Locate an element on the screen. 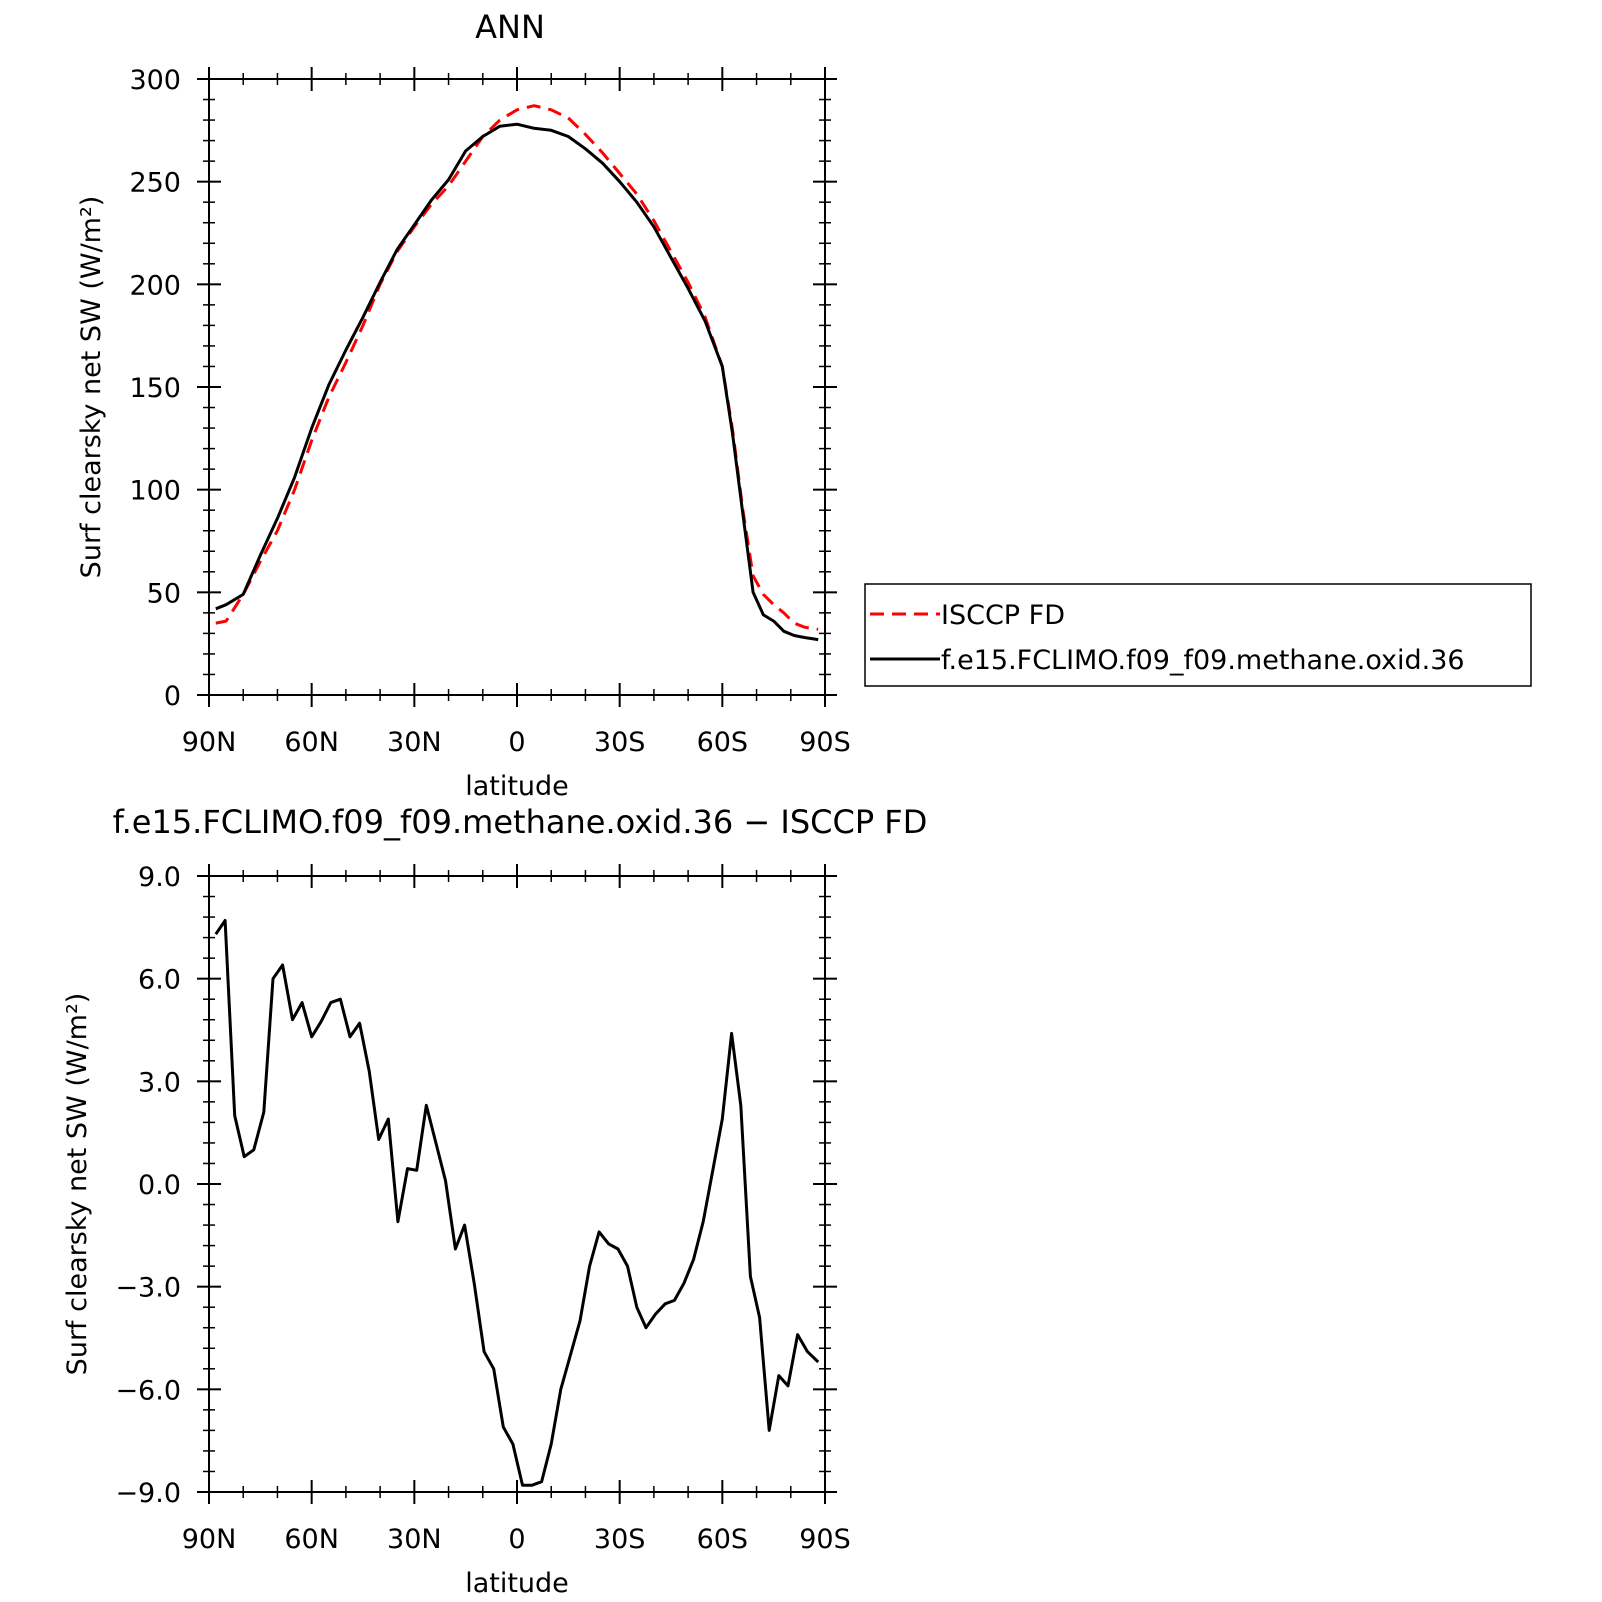  top-x-tick-label: 90S is located at coordinates (825, 742).